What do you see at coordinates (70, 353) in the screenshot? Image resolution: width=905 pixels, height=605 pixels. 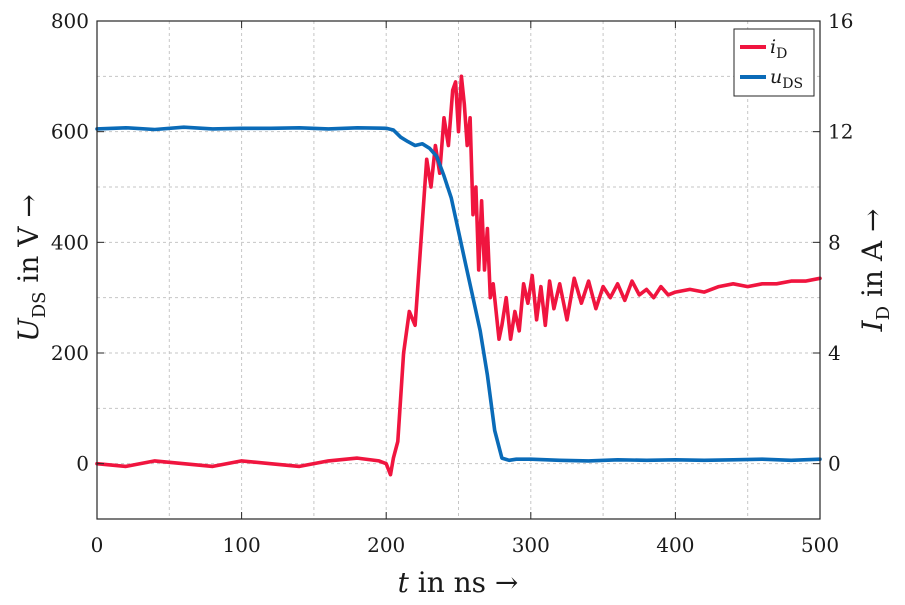 I see `y-left-tick-label: 200` at bounding box center [70, 353].